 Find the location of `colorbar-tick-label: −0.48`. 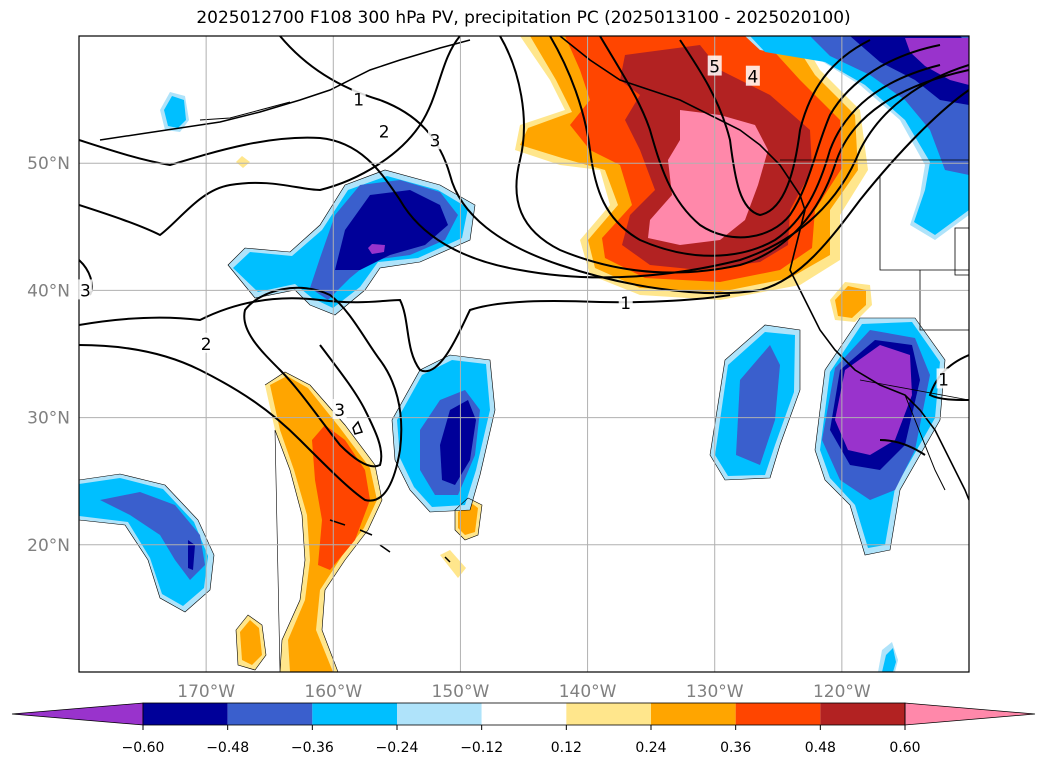

colorbar-tick-label: −0.48 is located at coordinates (227, 748).